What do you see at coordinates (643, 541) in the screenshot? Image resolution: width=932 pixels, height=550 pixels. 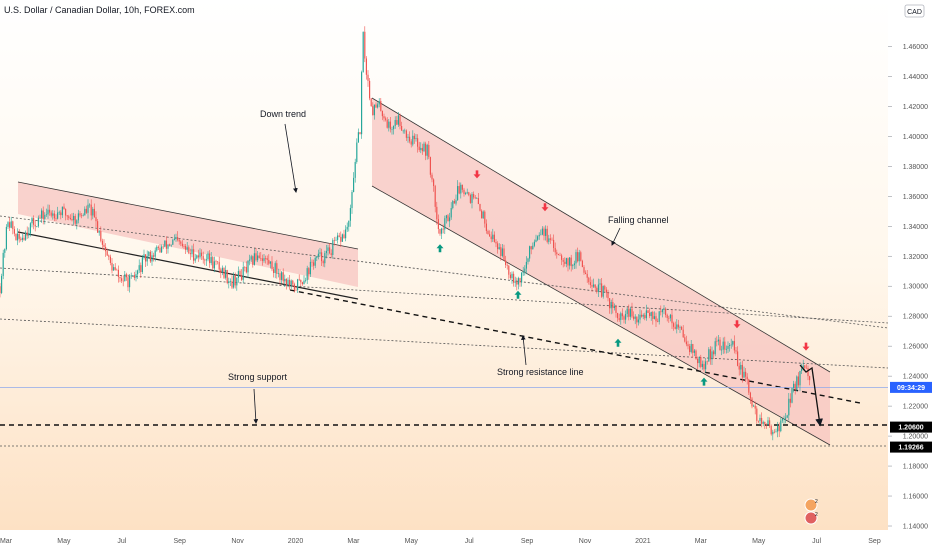 I see `x-tick-label: 2021` at bounding box center [643, 541].